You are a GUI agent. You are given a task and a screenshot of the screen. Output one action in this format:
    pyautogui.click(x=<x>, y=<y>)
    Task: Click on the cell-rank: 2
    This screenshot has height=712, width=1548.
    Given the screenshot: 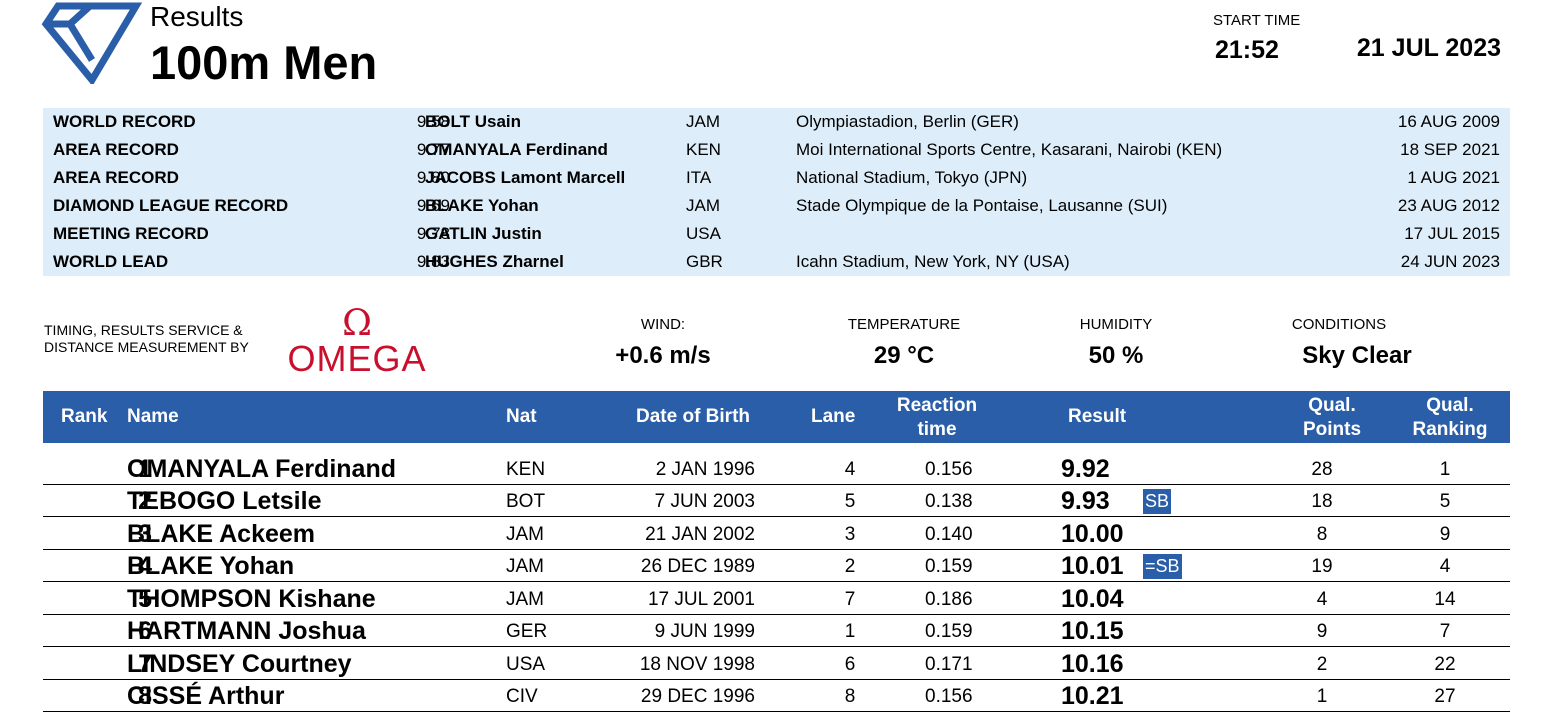 What is the action you would take?
    pyautogui.click(x=145, y=501)
    